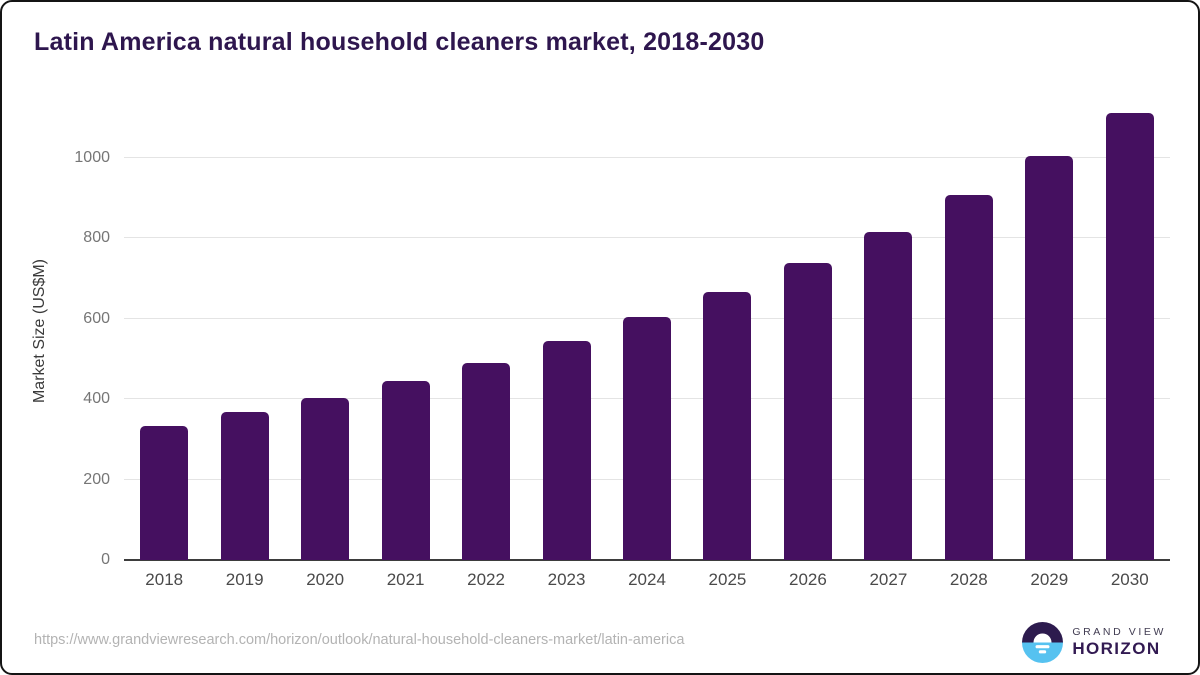 The width and height of the screenshot is (1200, 675). I want to click on y-tick-label: 600, so click(96, 318).